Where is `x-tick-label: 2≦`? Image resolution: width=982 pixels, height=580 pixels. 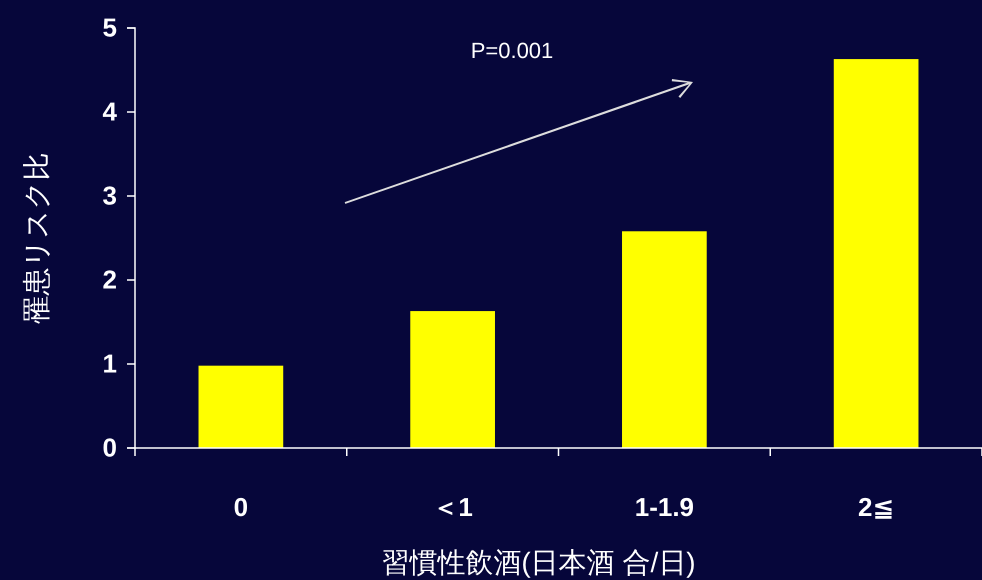
x-tick-label: 2≦ is located at coordinates (876, 507).